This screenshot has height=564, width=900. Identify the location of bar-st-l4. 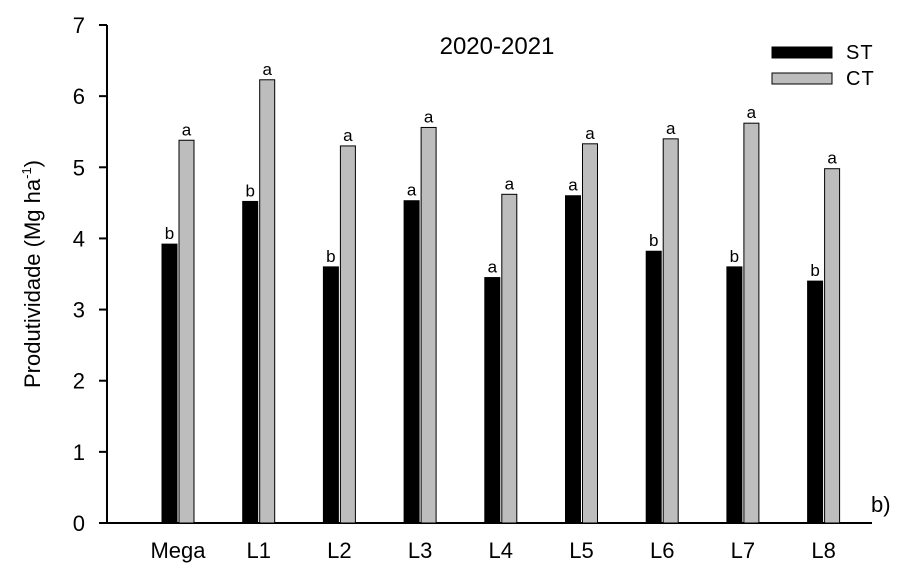
(492, 400).